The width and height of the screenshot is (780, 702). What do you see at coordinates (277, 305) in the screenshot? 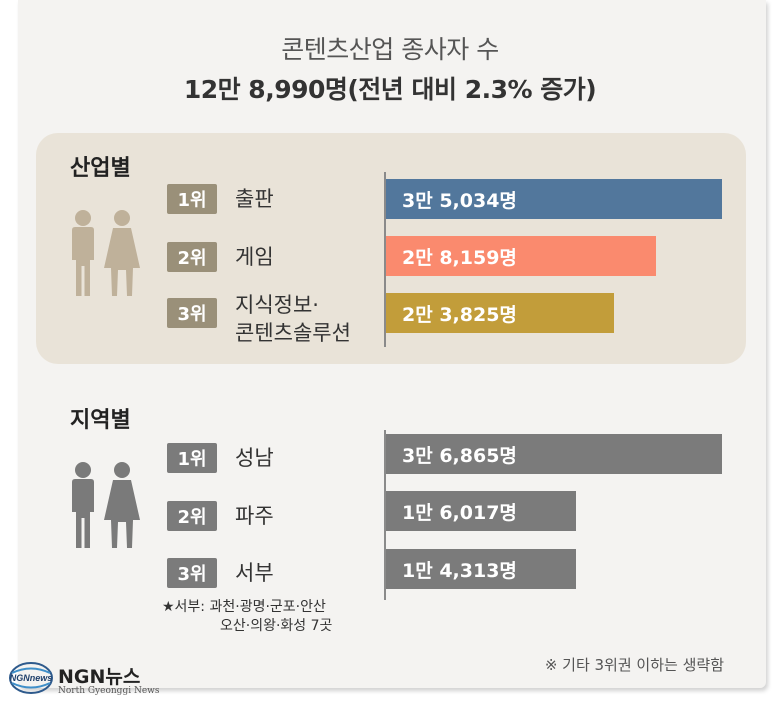
I see `industry-label-3-line-1: 지식정보·` at bounding box center [277, 305].